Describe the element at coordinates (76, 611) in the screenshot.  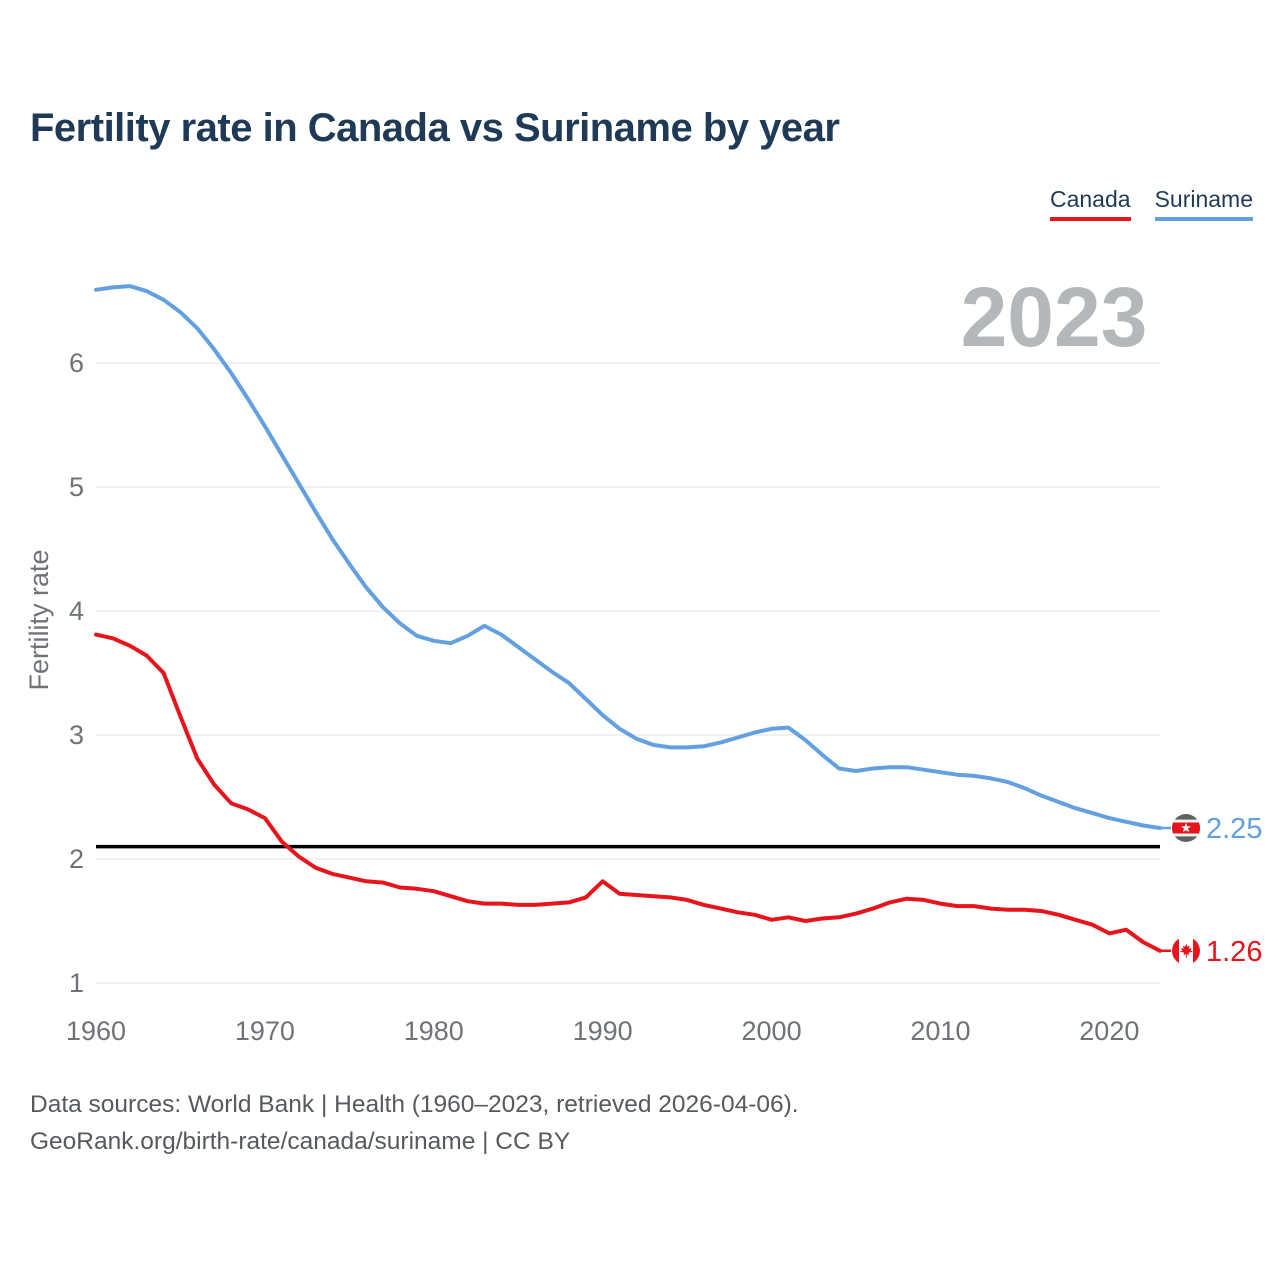
I see `y-tick-label: 4` at that location.